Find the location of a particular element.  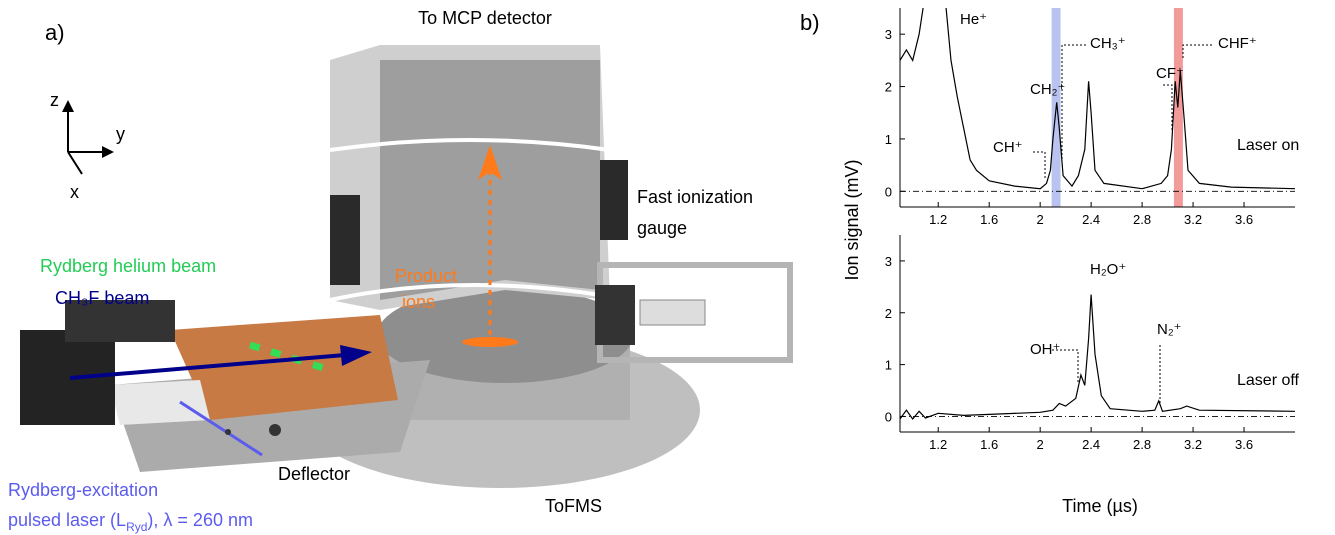

ion-spot is located at coordinates (490, 342).